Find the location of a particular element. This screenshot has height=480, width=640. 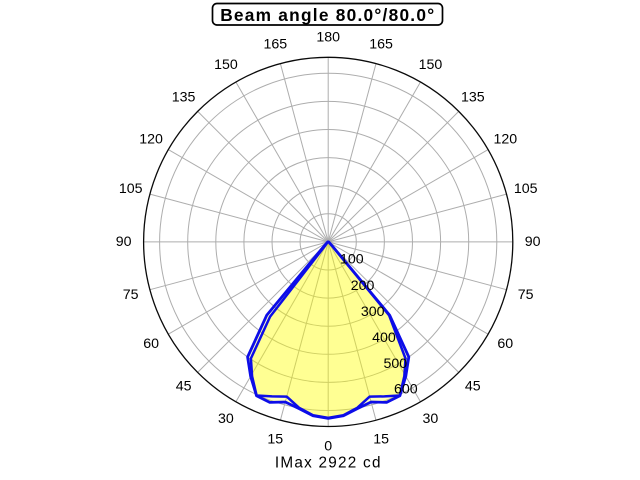

svg-text: 100 is located at coordinates (352, 260).